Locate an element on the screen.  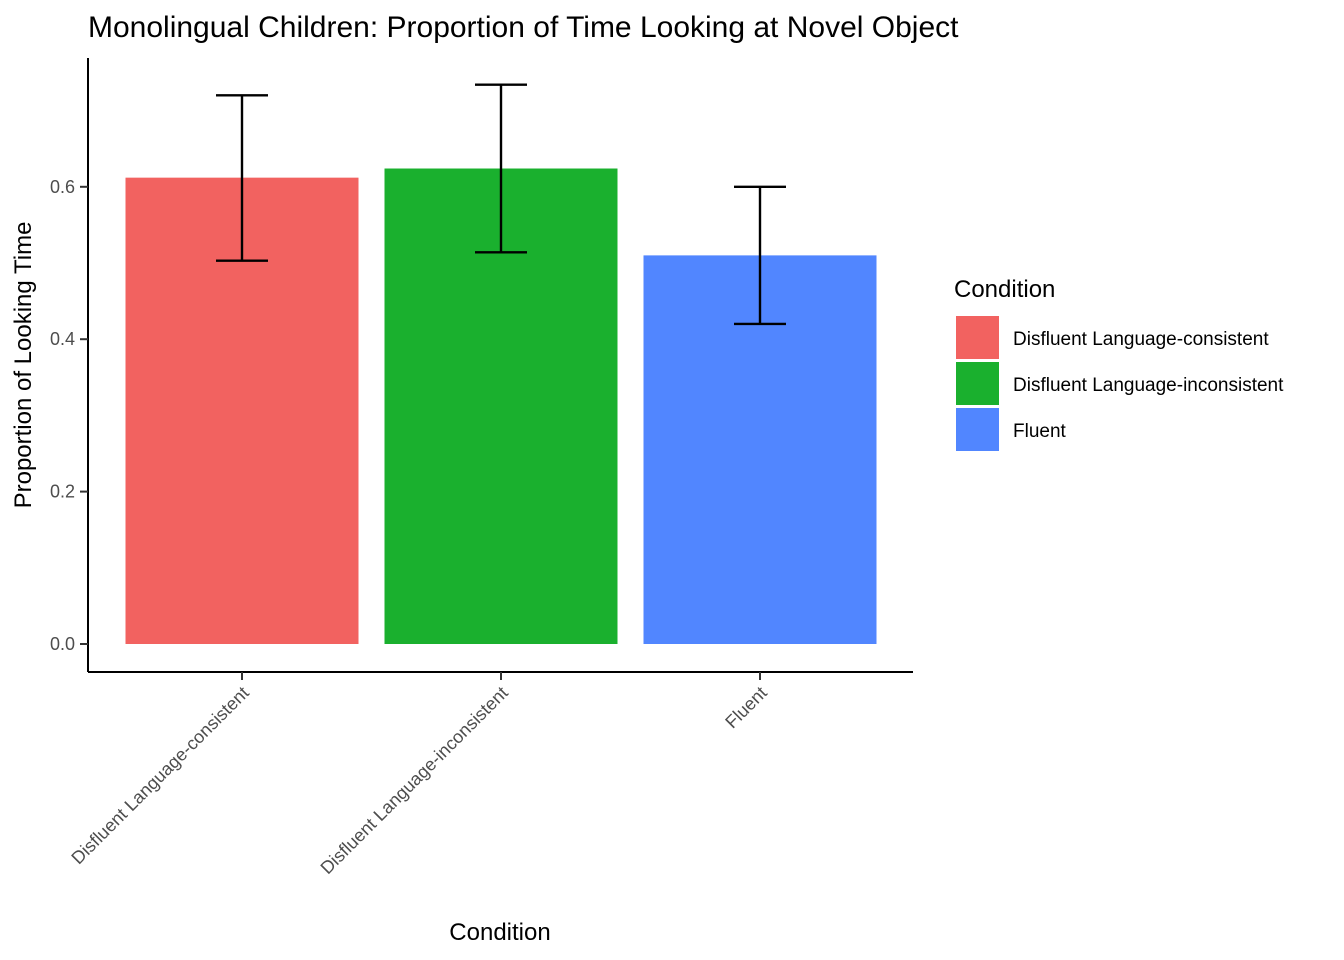
x-tick-label-2: Disfluent Language-inconsistent is located at coordinates (414, 780).